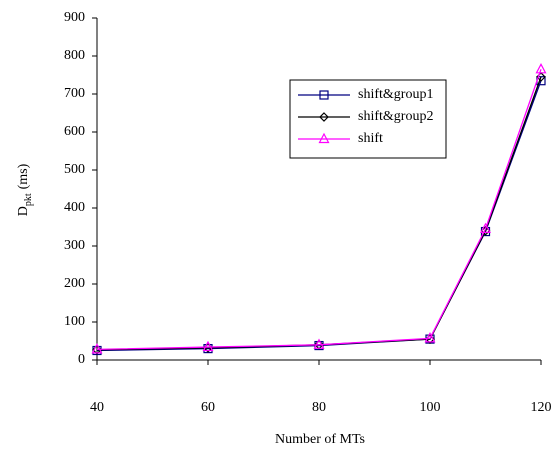 The image size is (554, 454). What do you see at coordinates (74, 93) in the screenshot?
I see `y-tick-label: 700` at bounding box center [74, 93].